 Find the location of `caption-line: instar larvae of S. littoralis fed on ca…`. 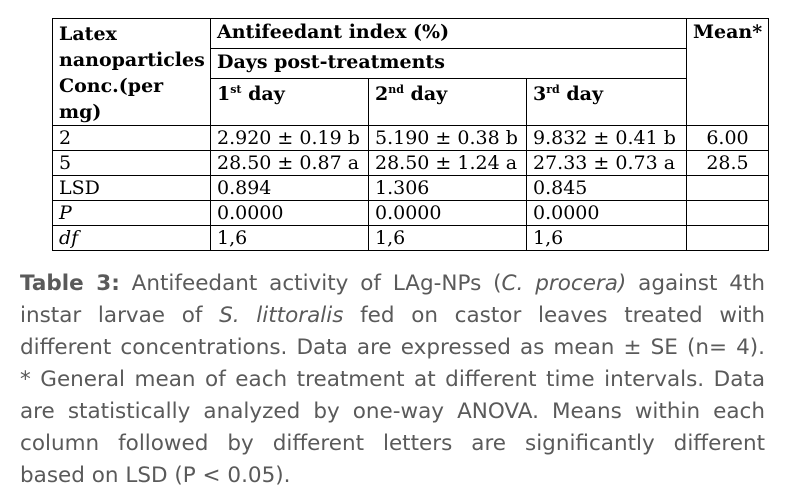

caption-line: instar larvae of S. littoralis fed on ca… is located at coordinates (392, 316).